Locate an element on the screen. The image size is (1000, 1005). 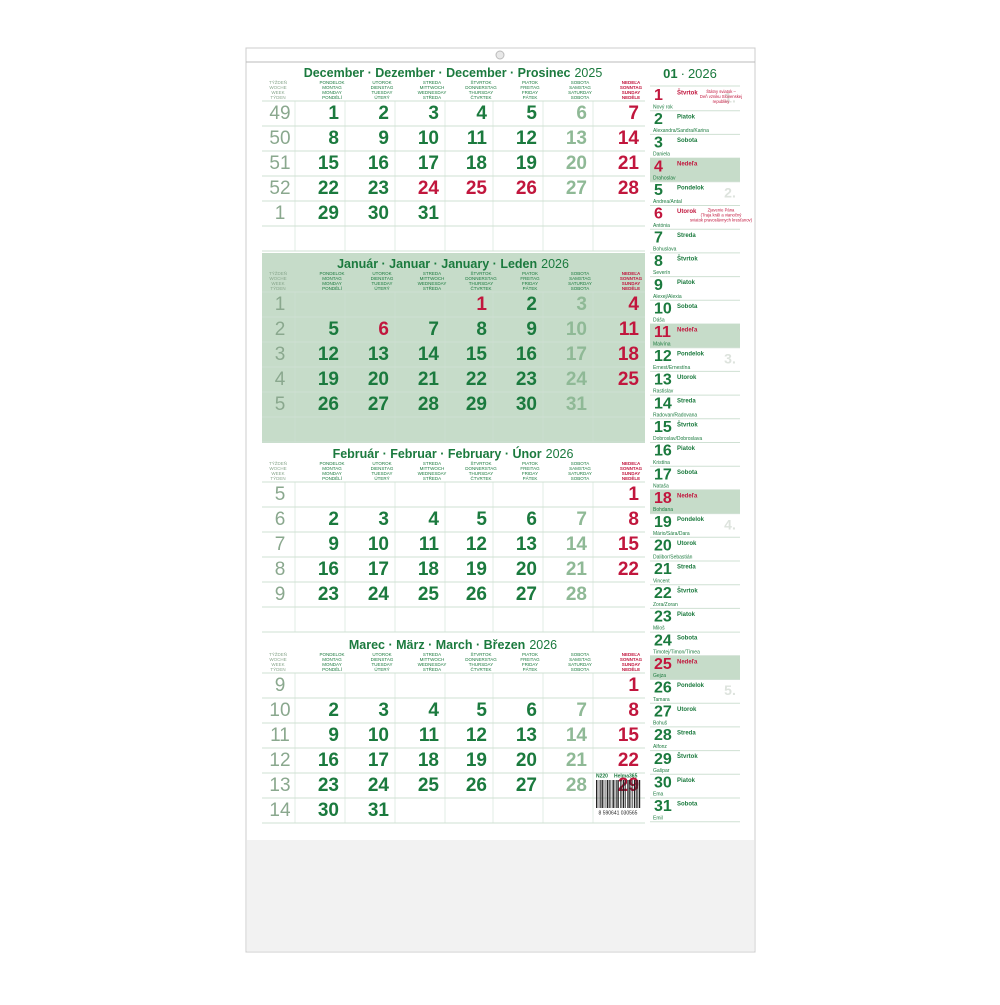
side-date: 23 is located at coordinates (663, 617).